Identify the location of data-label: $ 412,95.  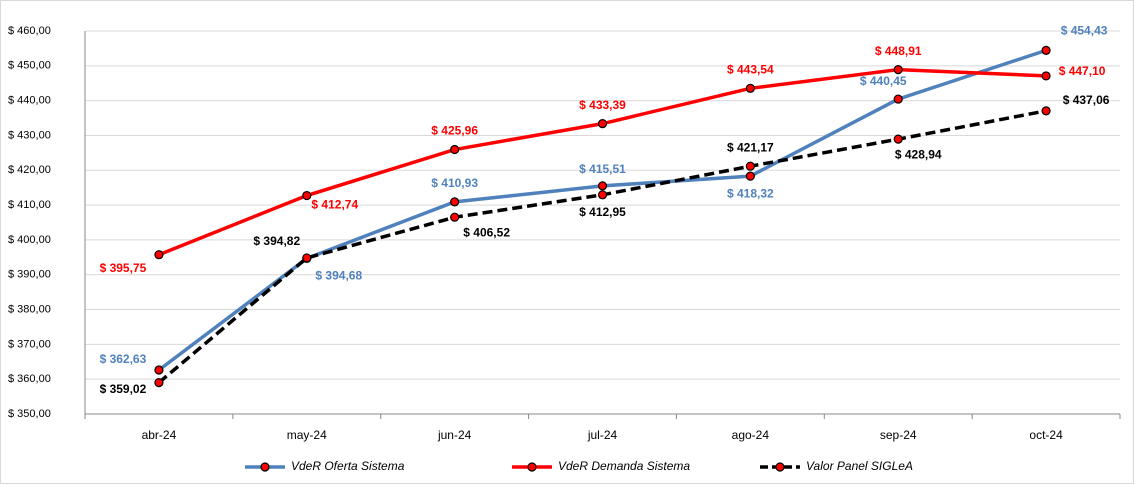
(602, 212).